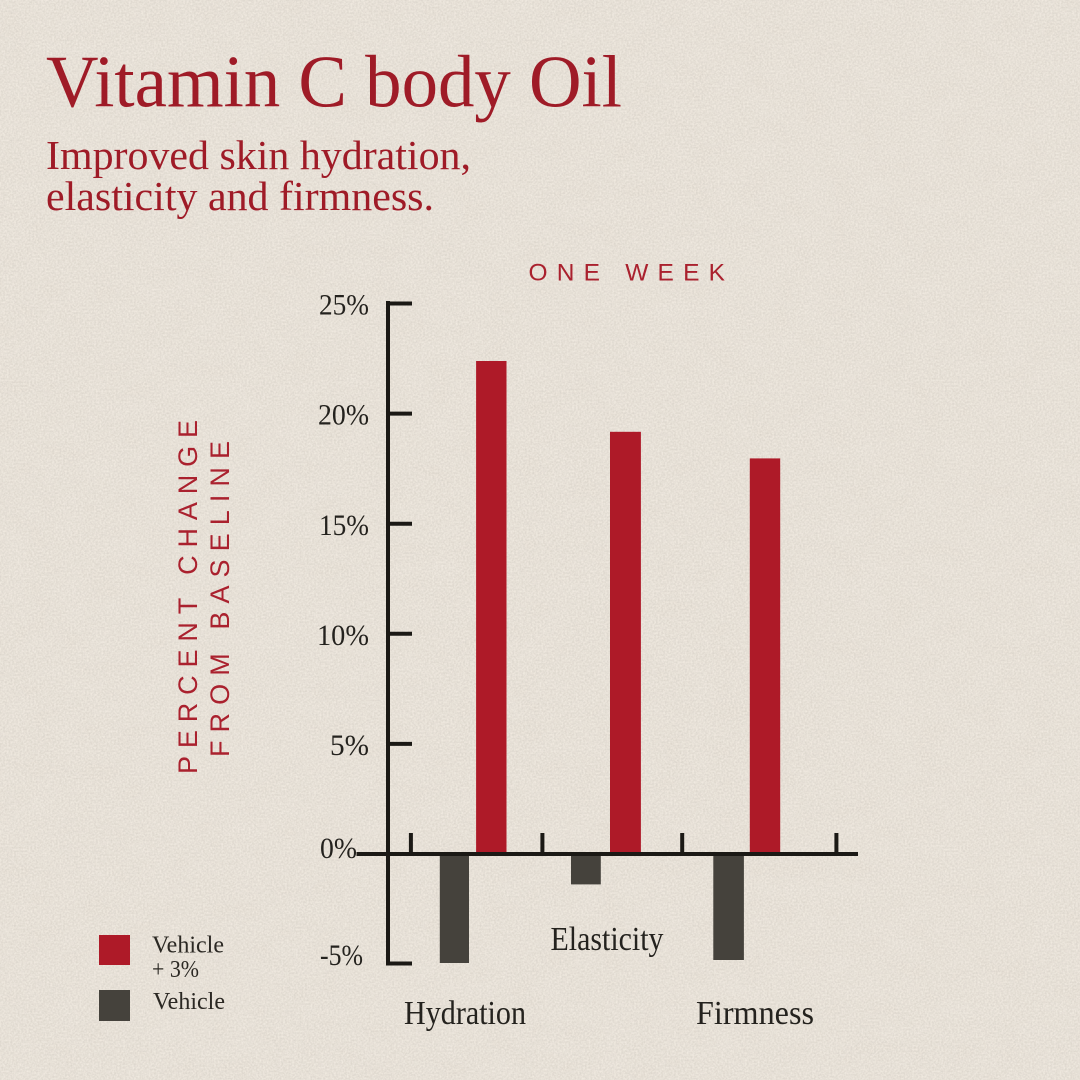 Image resolution: width=1080 pixels, height=1080 pixels. I want to click on svg-text: Vitamin C body Oil, so click(334, 83).